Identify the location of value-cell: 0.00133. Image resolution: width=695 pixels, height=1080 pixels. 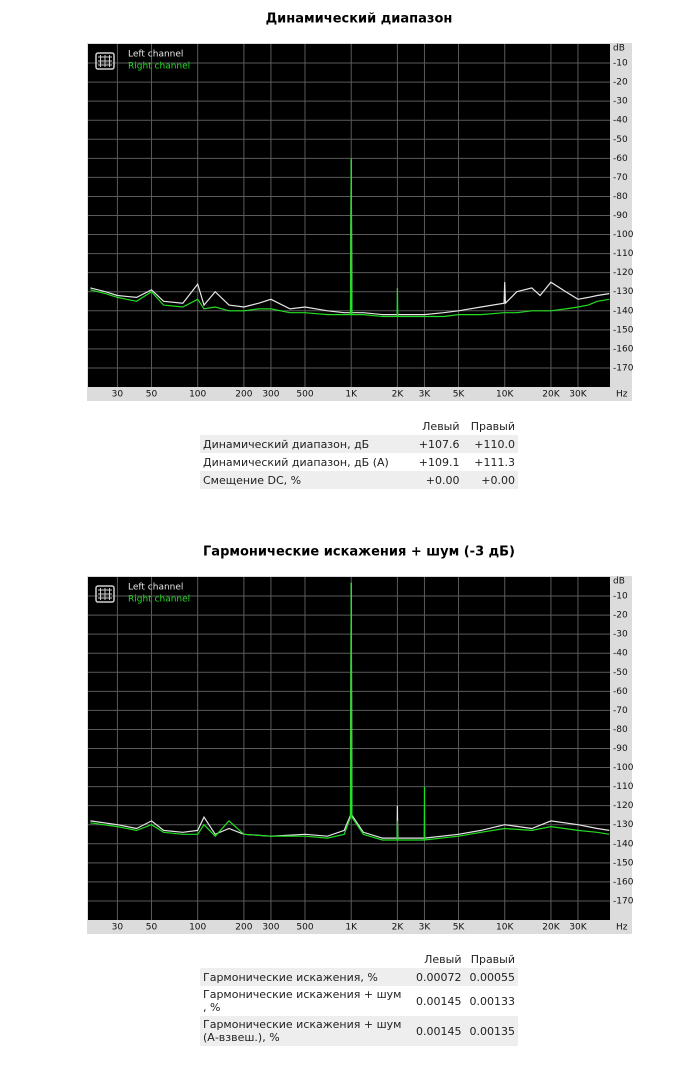
(492, 1001).